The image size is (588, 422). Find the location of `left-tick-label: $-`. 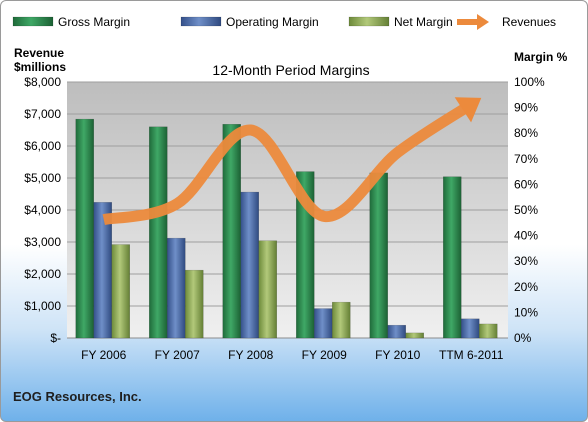

left-tick-label: $- is located at coordinates (55, 338).